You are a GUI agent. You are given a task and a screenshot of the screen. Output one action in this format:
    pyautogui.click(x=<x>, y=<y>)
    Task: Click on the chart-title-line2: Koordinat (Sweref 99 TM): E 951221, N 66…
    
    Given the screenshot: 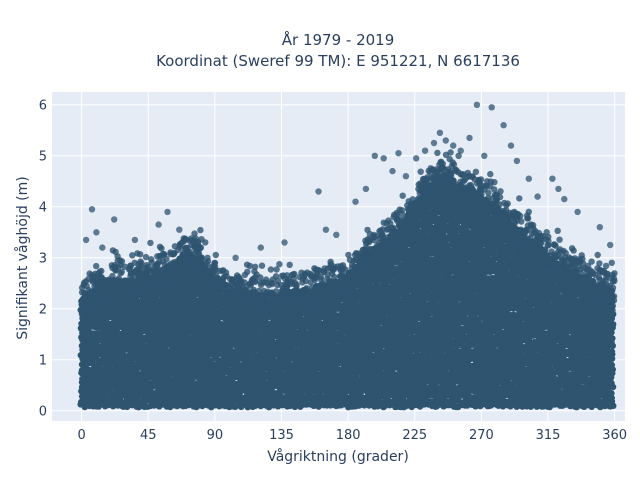 What is the action you would take?
    pyautogui.click(x=338, y=61)
    